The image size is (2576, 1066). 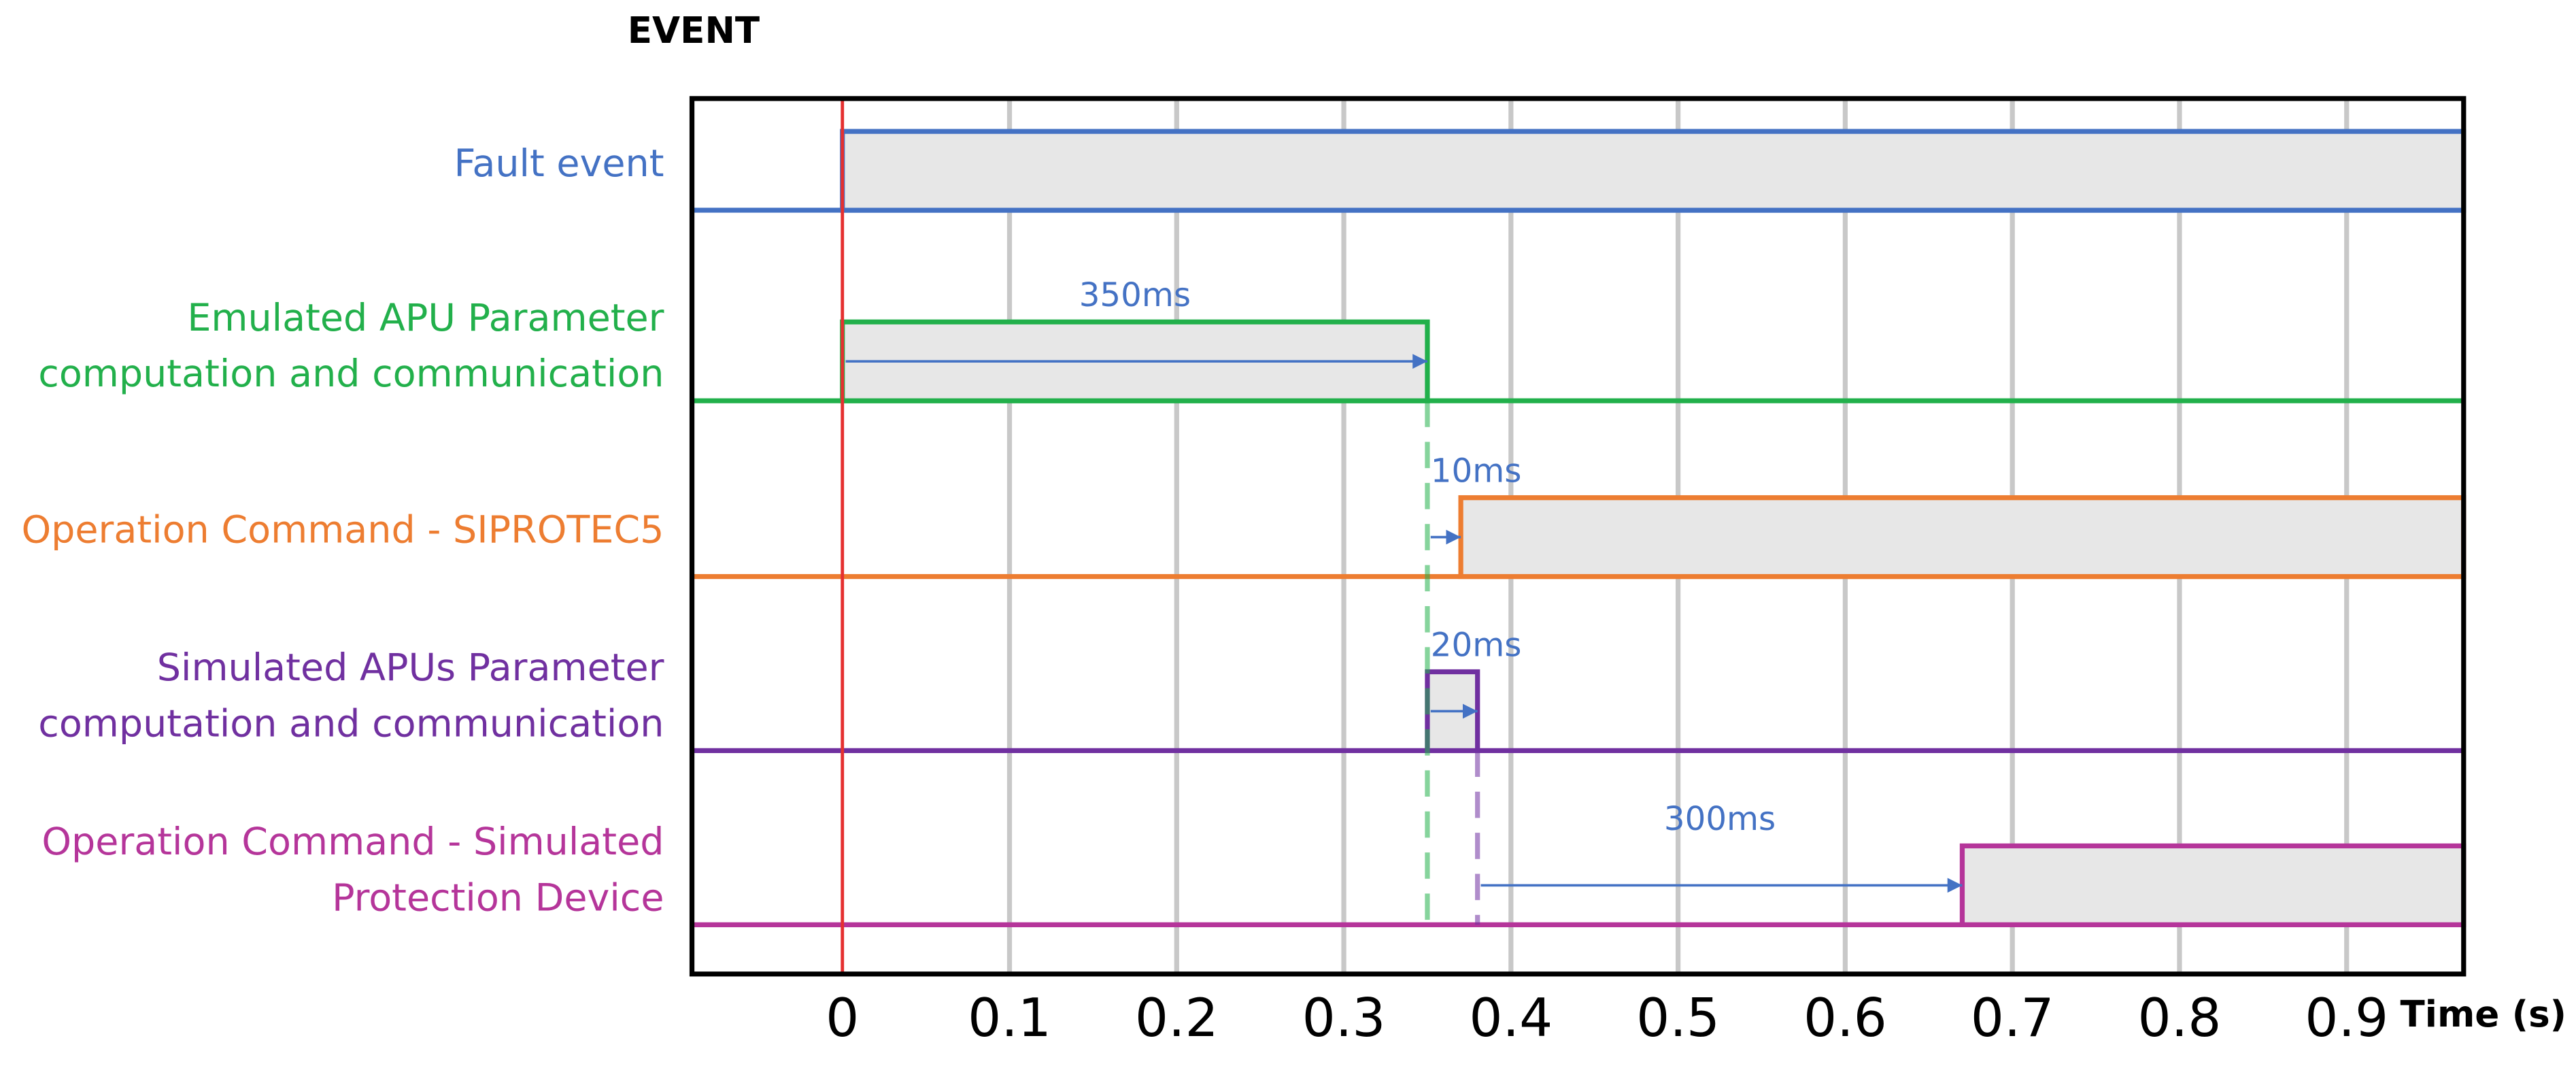 What do you see at coordinates (842, 1018) in the screenshot?
I see `x-tick-label: 0` at bounding box center [842, 1018].